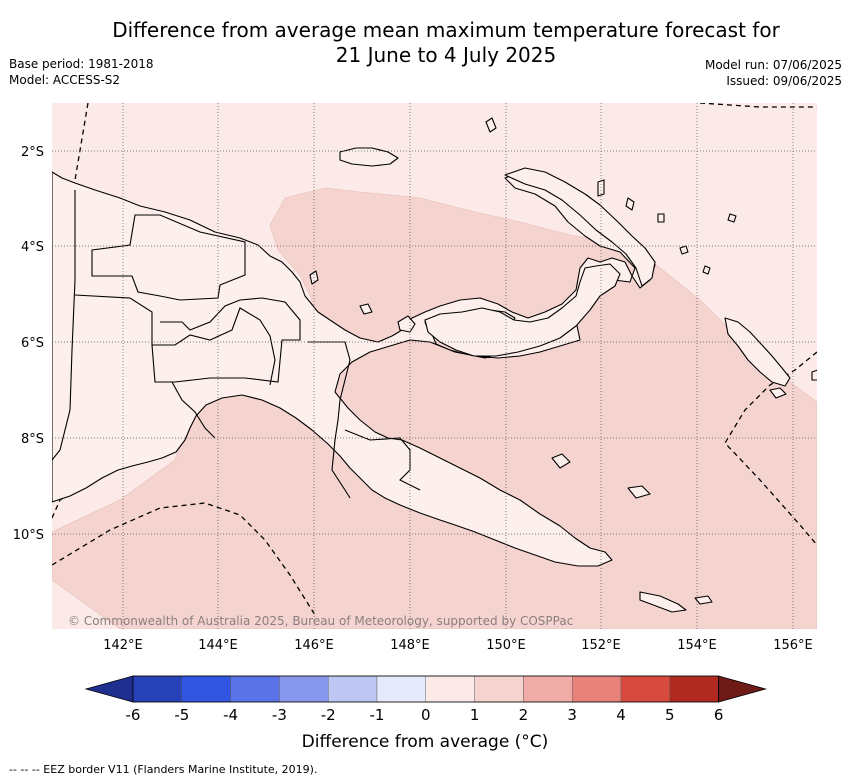 This screenshot has height=781, width=850. I want to click on manus-outline, so click(369, 157).